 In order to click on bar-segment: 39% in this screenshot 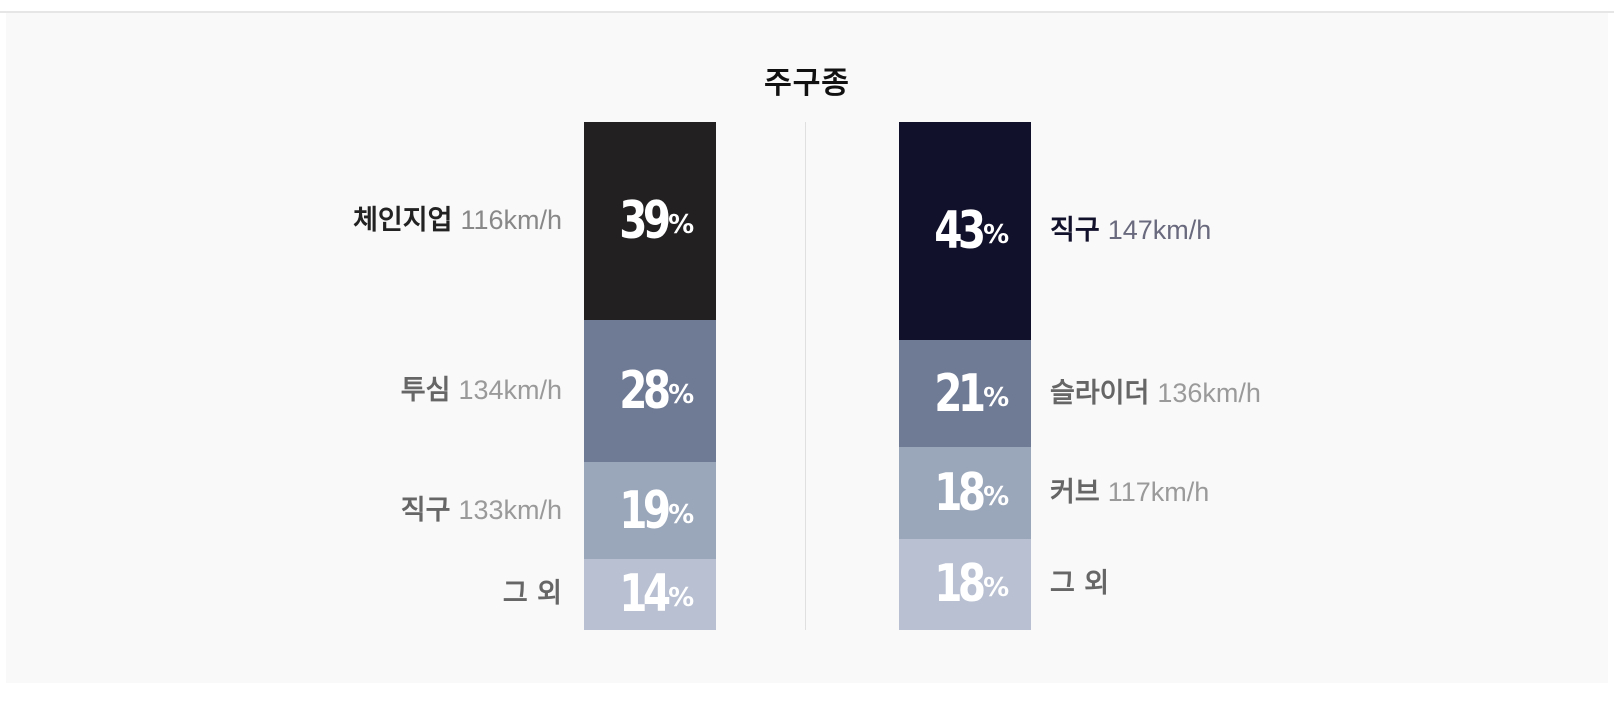, I will do `click(650, 221)`.